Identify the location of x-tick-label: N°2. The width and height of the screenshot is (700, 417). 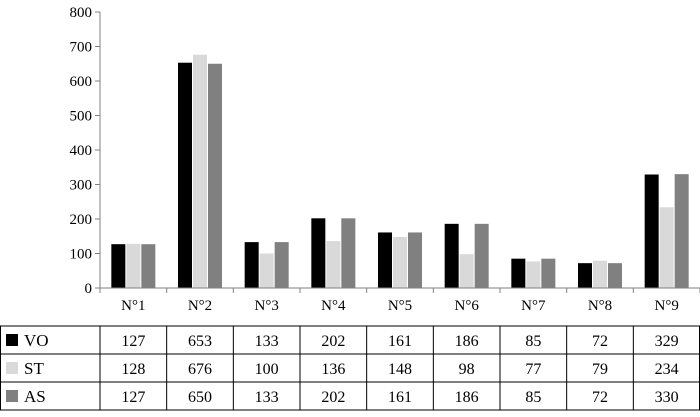
(200, 306).